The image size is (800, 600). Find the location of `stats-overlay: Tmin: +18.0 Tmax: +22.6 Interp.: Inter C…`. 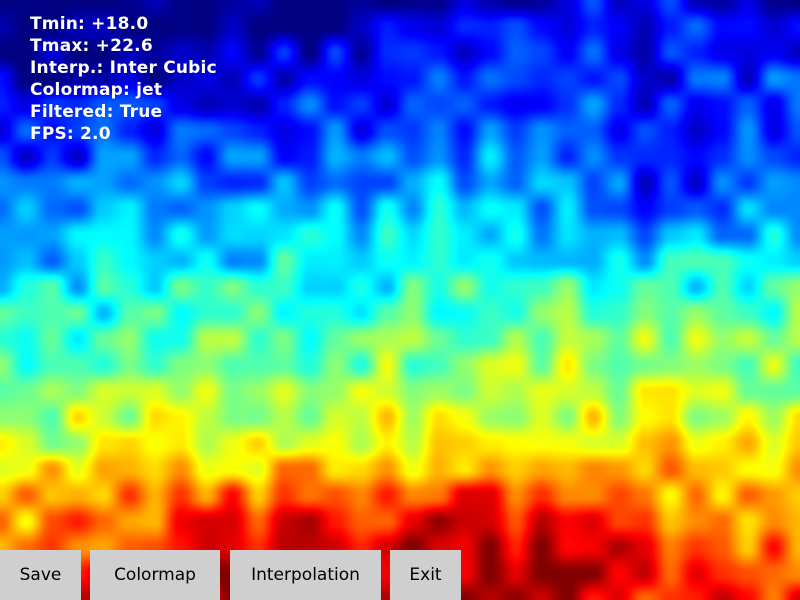

stats-overlay: Tmin: +18.0 Tmax: +22.6 Interp.: Inter C… is located at coordinates (123, 79).